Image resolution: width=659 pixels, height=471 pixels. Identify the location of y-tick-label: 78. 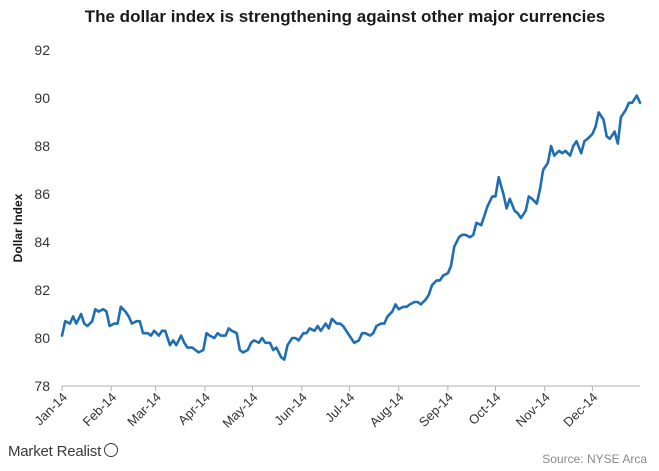
(42, 386).